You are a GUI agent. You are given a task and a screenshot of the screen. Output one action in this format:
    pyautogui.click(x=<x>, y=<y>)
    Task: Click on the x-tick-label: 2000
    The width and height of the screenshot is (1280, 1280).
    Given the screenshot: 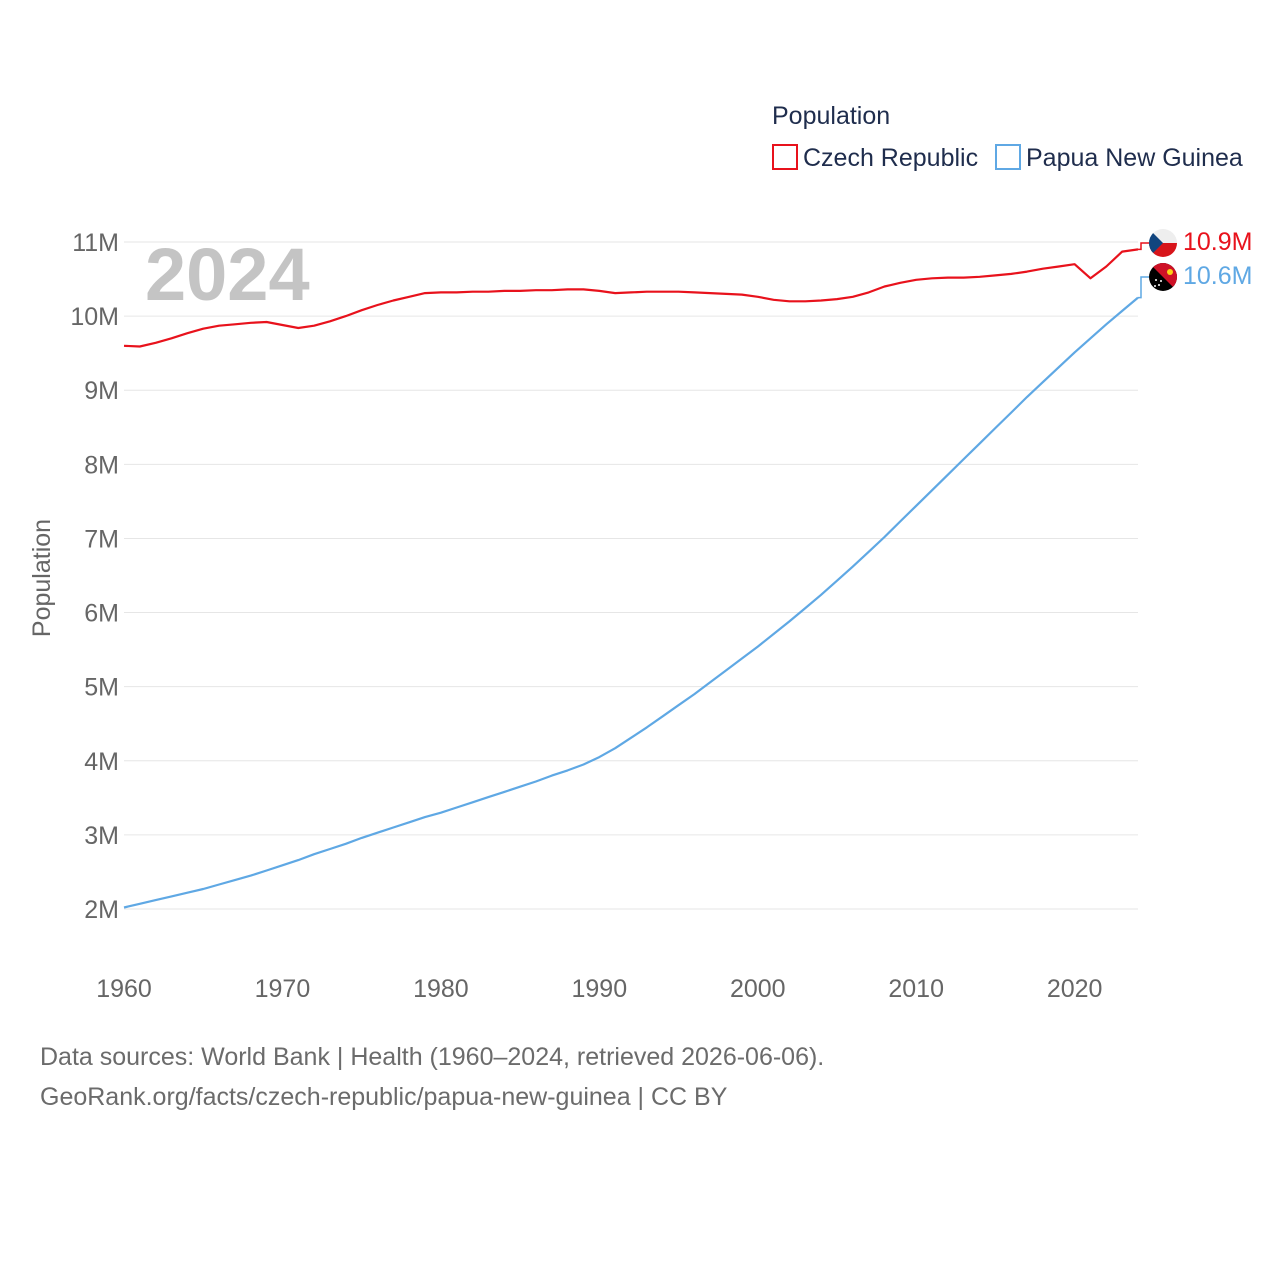 What is the action you would take?
    pyautogui.click(x=758, y=989)
    